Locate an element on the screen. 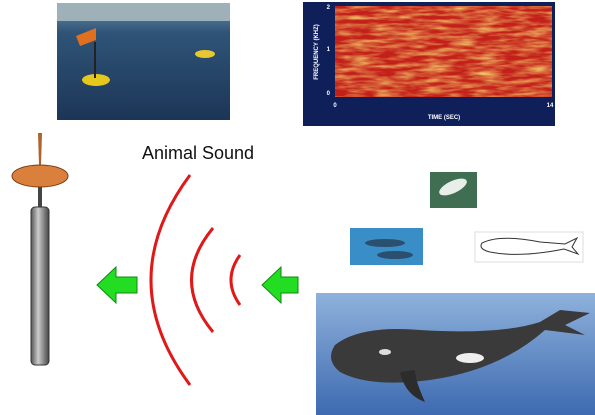 Image resolution: width=595 pixels, height=415 pixels. x-tick-label: 14 is located at coordinates (550, 106).